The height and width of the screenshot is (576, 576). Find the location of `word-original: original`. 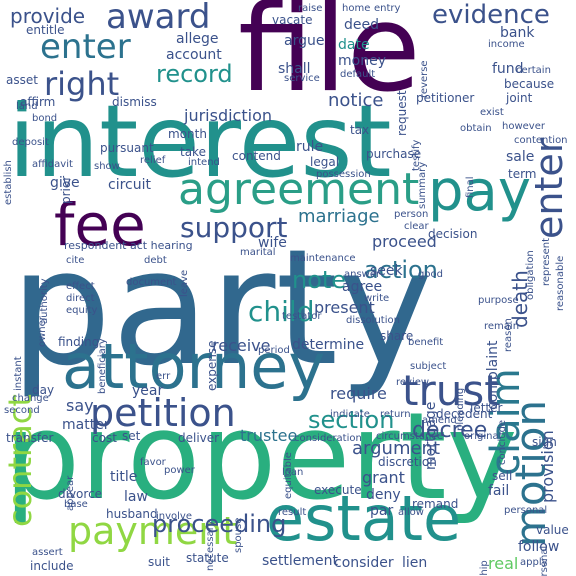

word-original: original is located at coordinates (483, 436).